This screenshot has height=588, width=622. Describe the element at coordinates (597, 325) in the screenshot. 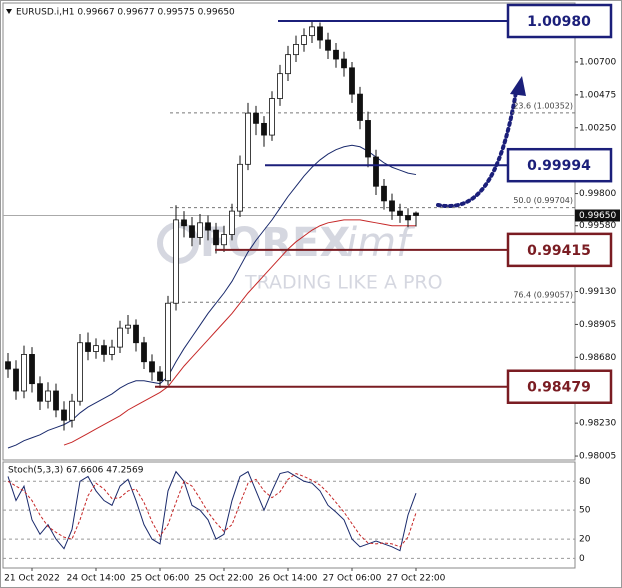

I see `y-tick-label: 0.98905` at that location.